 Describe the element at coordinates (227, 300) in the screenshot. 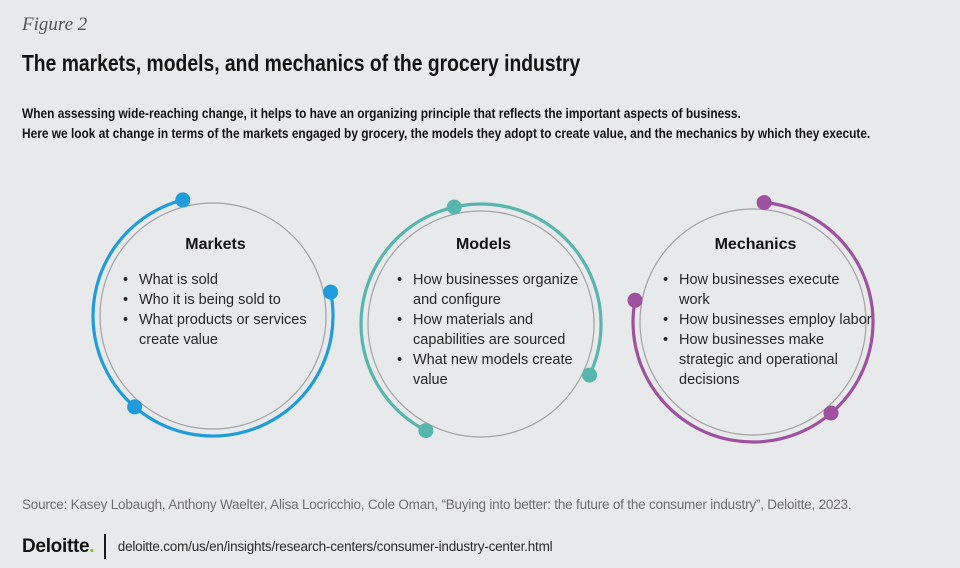

I see `markets-bullet: Who it is being sold to` at that location.